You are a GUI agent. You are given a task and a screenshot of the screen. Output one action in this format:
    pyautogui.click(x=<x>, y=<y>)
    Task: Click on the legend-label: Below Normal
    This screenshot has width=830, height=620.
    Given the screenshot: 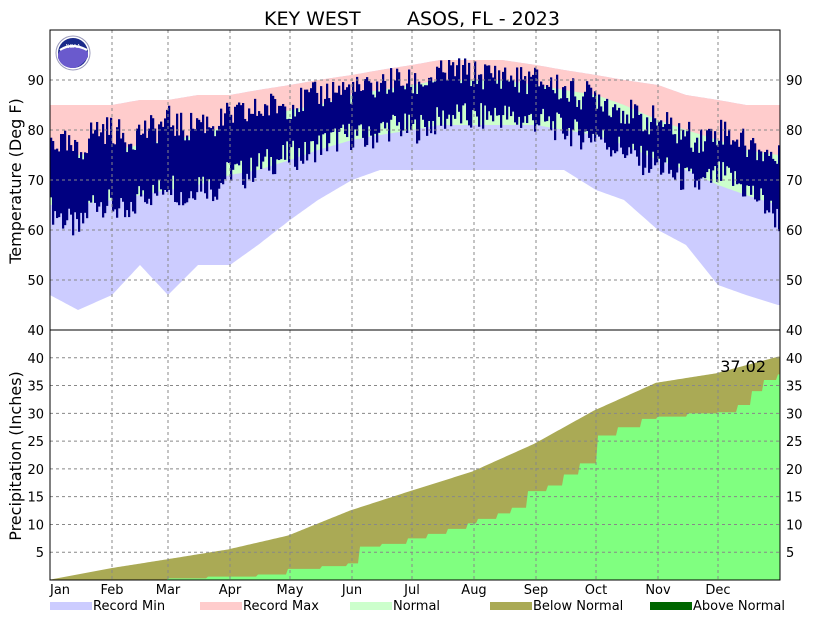 What is the action you would take?
    pyautogui.click(x=578, y=606)
    